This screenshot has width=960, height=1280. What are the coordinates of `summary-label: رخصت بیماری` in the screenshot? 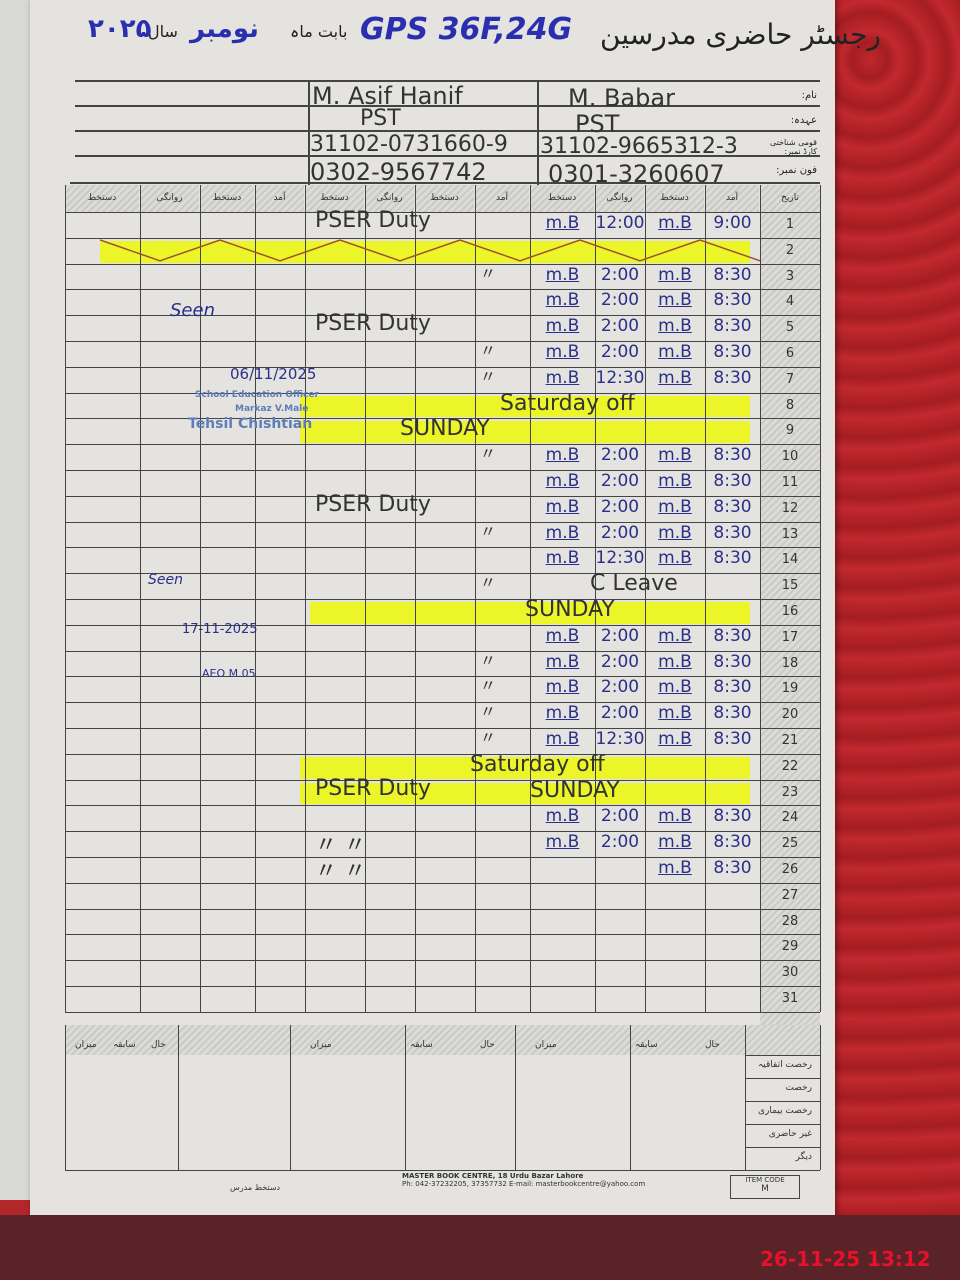 It's located at (785, 1111).